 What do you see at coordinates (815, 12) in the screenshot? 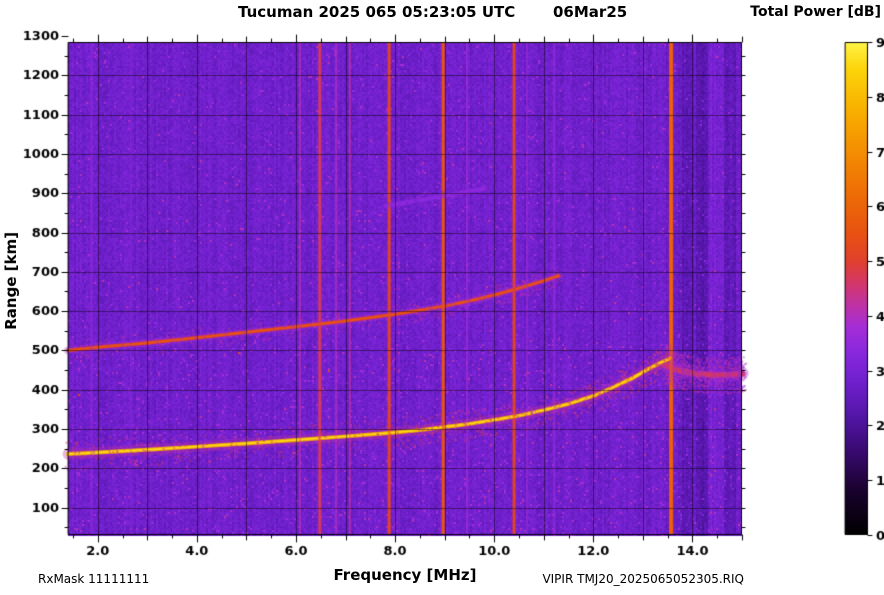
I see `colorbar-title: Total Power [dB]` at bounding box center [815, 12].